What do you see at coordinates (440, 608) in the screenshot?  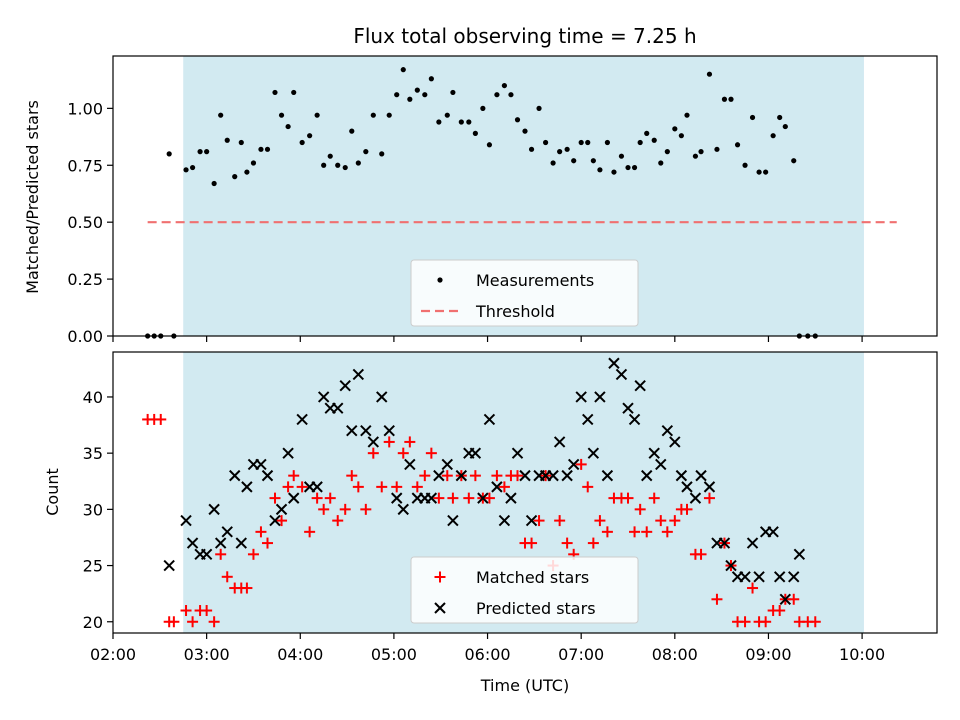 I see `legend-marker` at bounding box center [440, 608].